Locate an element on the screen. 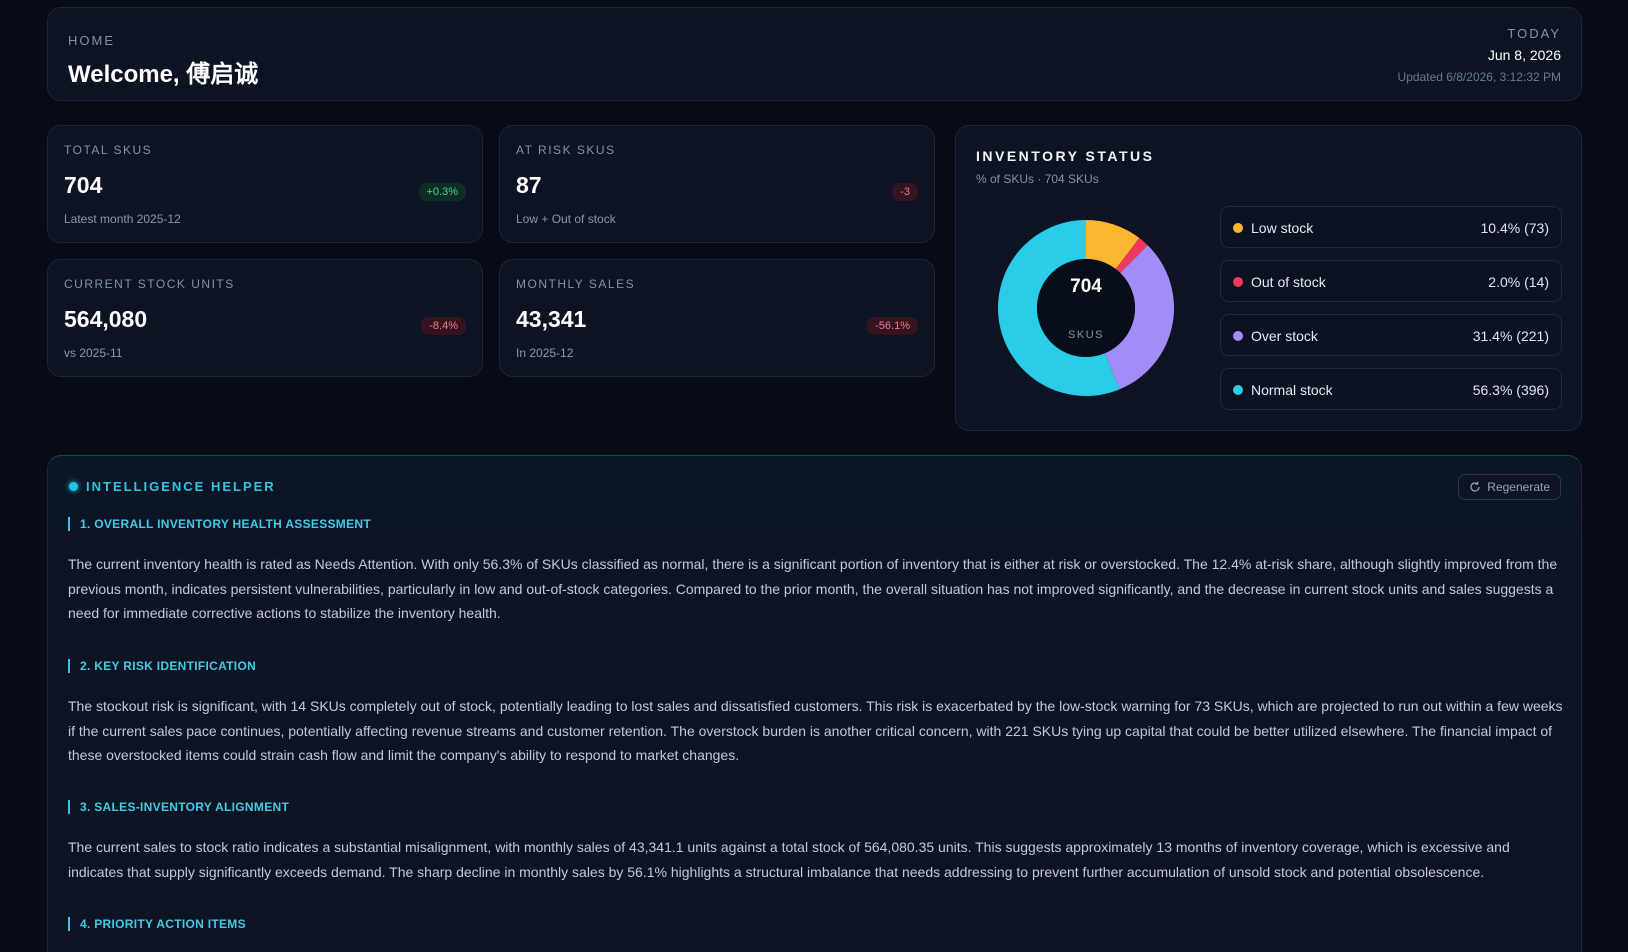  legend-label: Over stock is located at coordinates (1284, 336).